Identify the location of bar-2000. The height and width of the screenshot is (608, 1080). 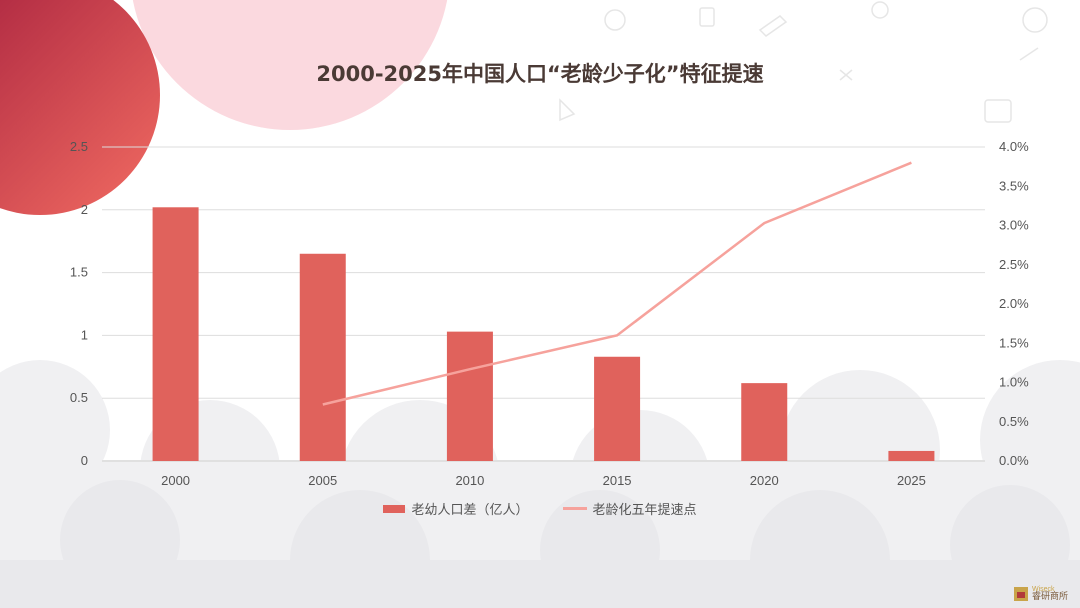
(175, 334).